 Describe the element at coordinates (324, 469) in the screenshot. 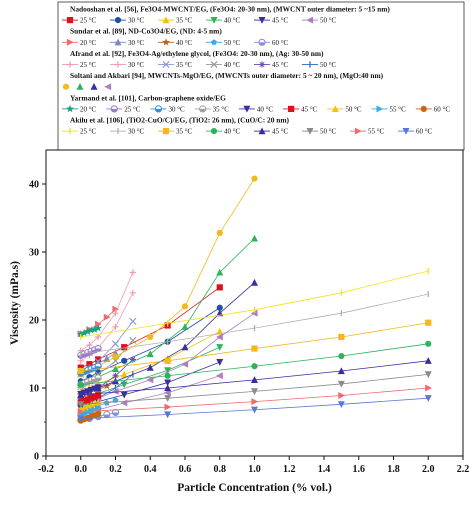

I see `x-tick-label: 1.4` at that location.